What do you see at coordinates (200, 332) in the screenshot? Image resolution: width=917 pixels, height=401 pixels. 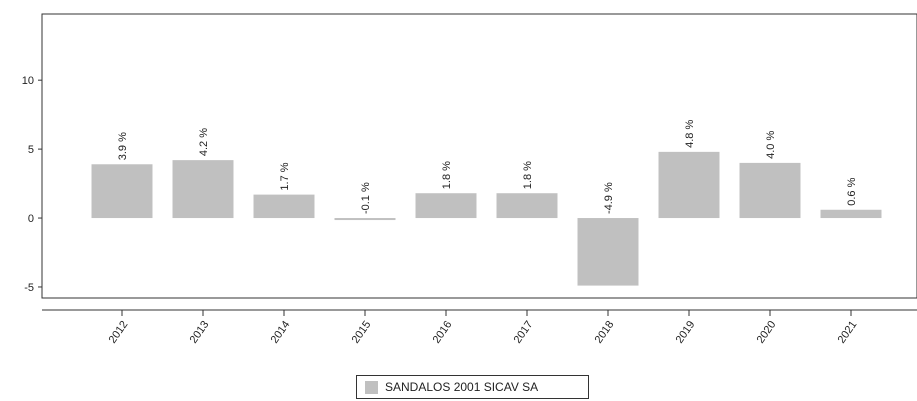 I see `x-tick-label: 2013` at bounding box center [200, 332].